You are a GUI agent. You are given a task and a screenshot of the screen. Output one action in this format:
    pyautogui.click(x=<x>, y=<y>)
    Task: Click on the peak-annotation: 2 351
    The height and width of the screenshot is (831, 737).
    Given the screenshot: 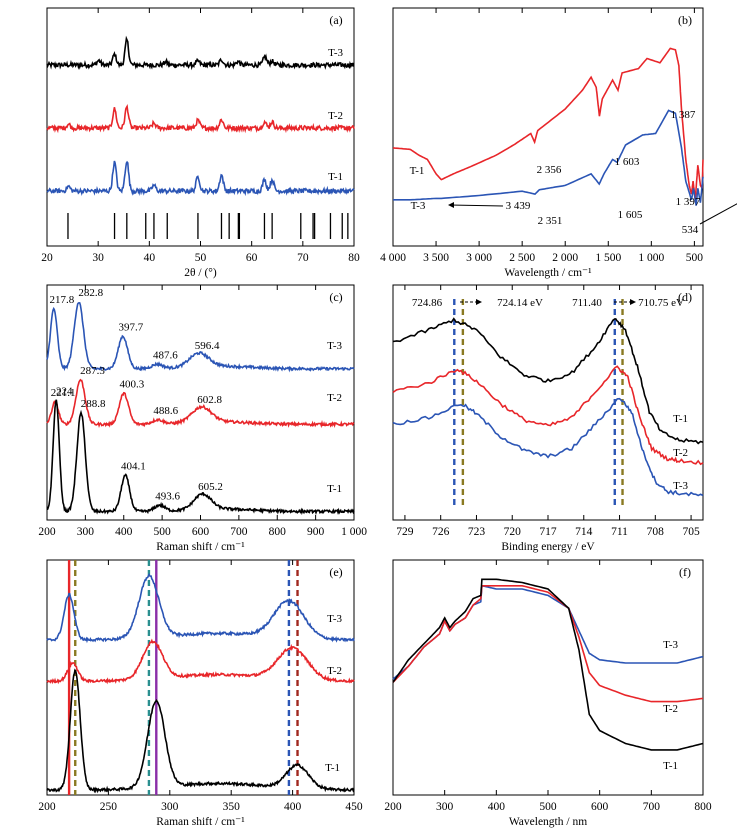 What is the action you would take?
    pyautogui.click(x=550, y=221)
    